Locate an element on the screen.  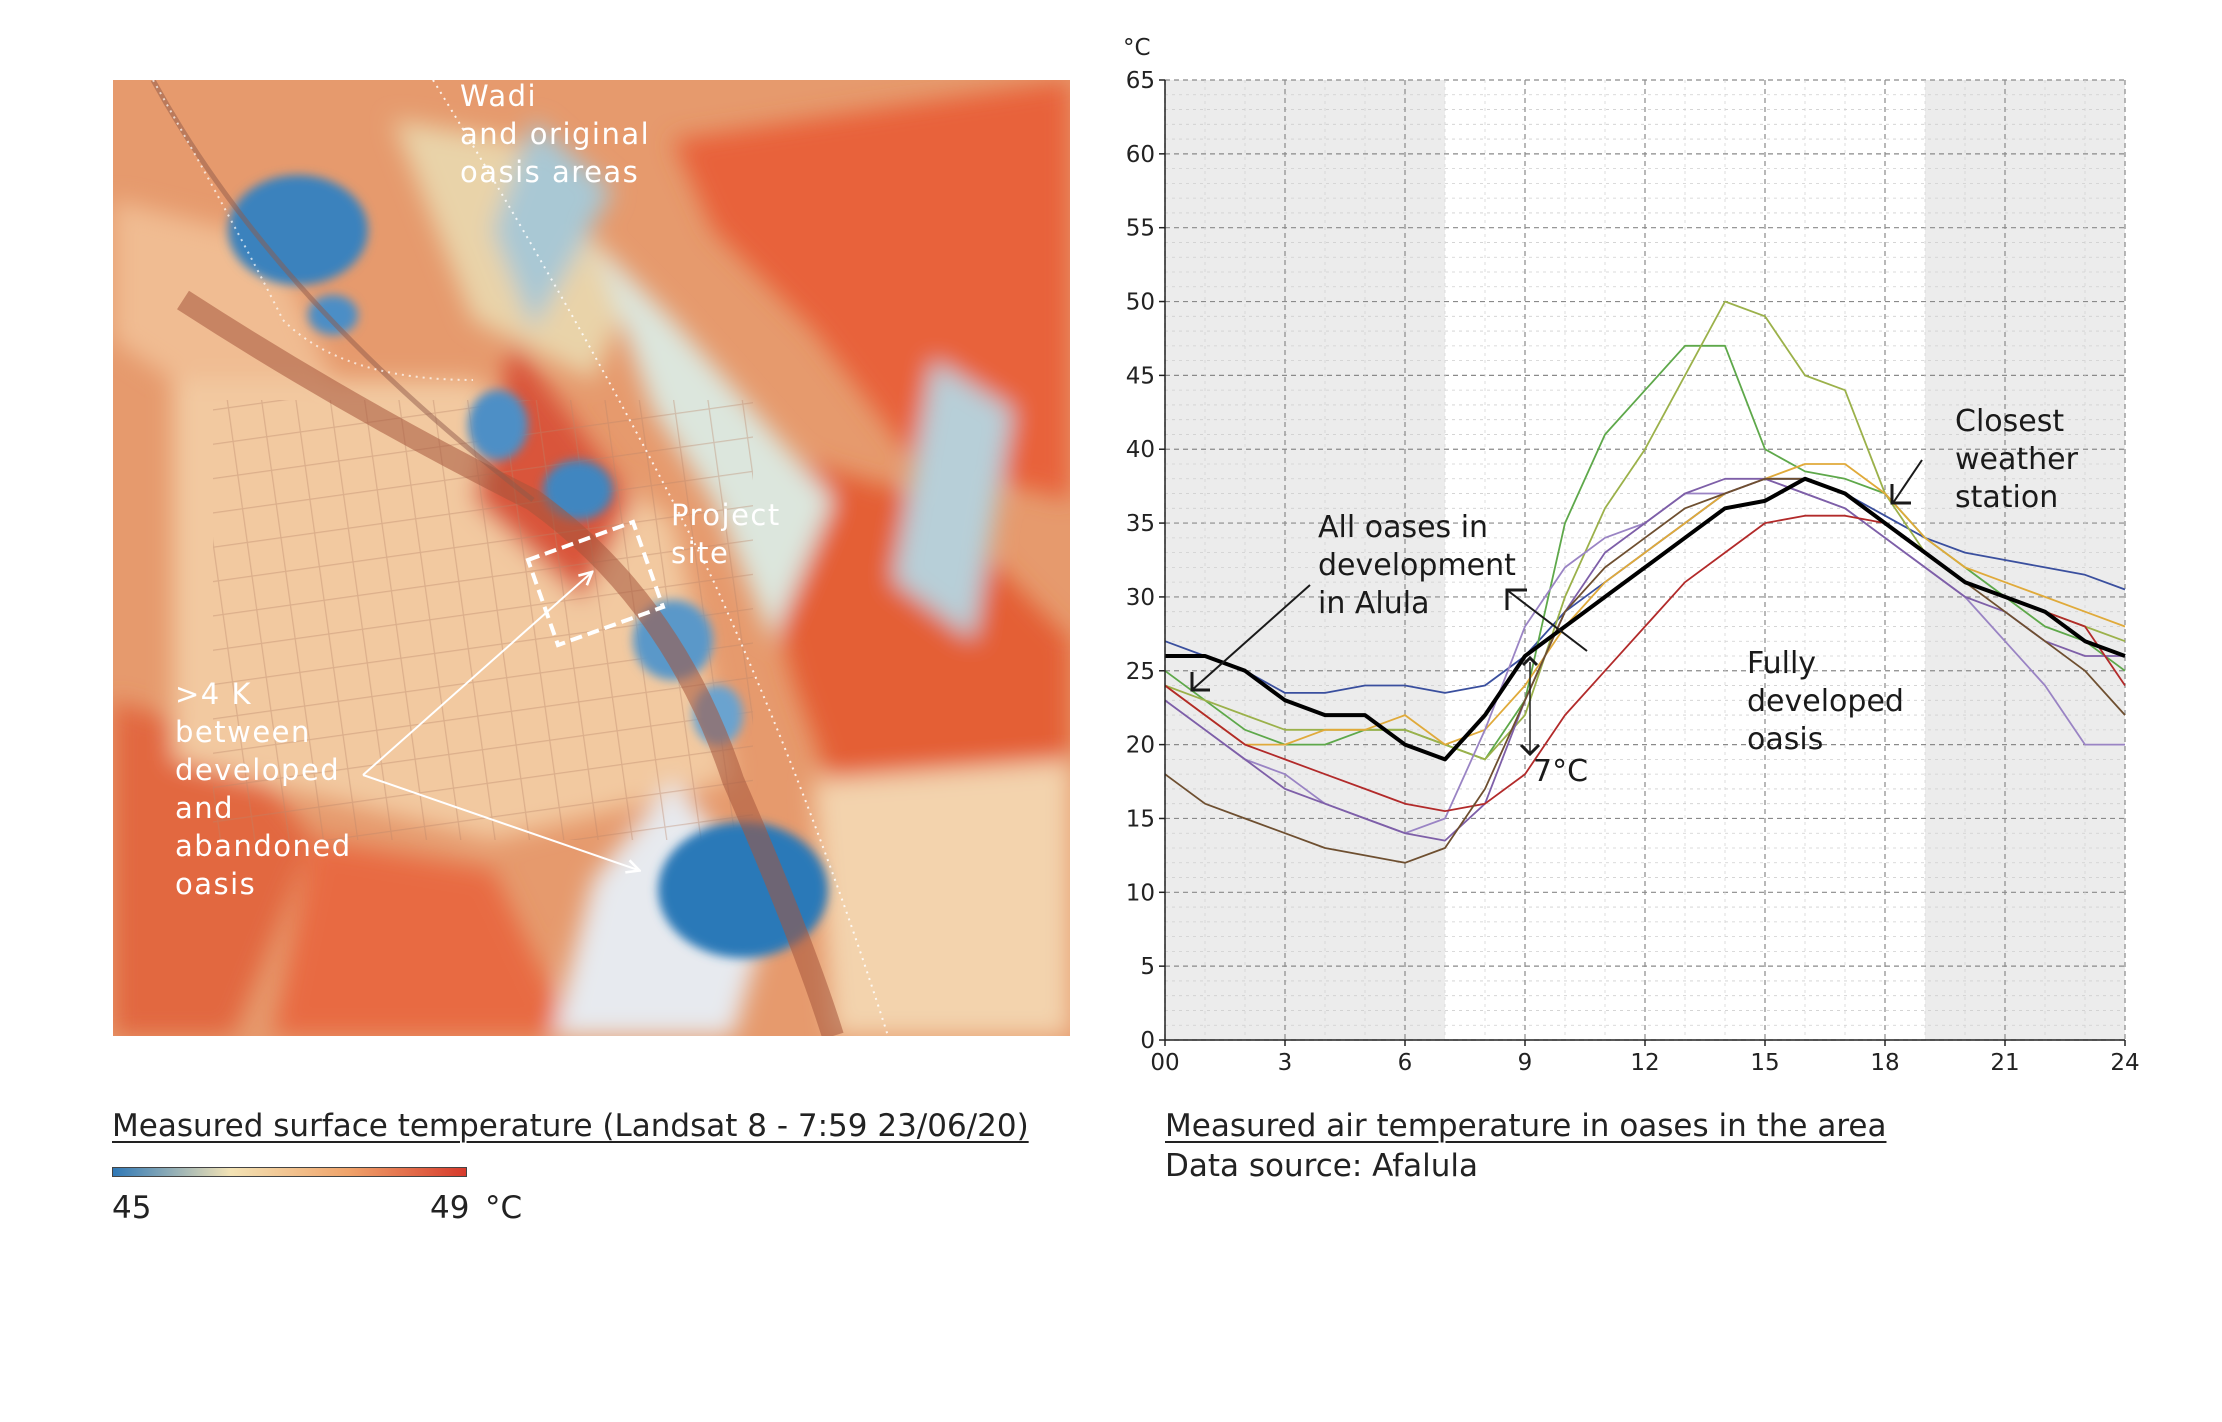
x-tick-label: 9 is located at coordinates (1525, 1063).